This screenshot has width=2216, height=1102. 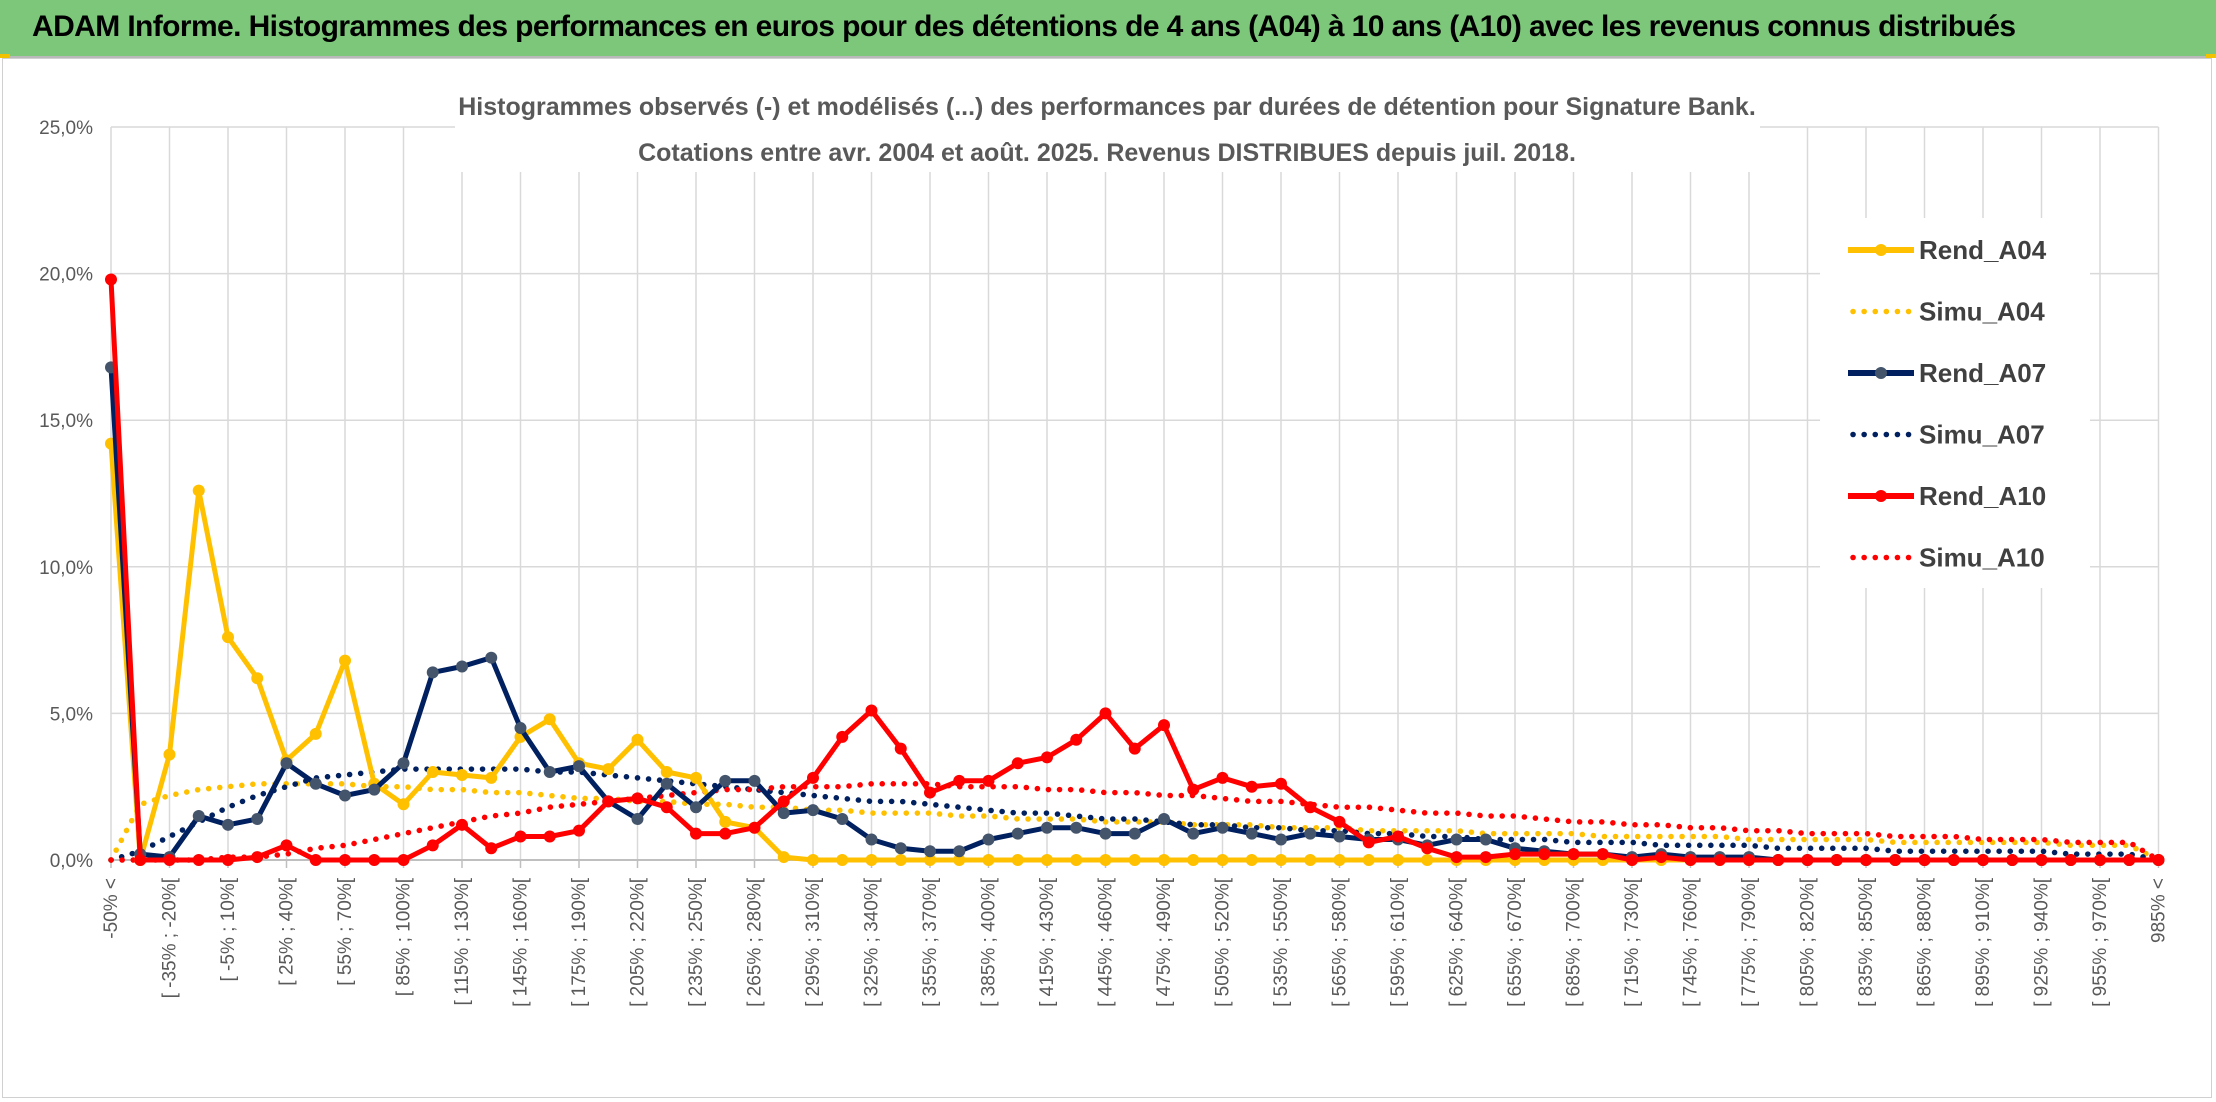 I want to click on x-tick-label: [ 445% ; 460%[, so click(x=1106, y=942).